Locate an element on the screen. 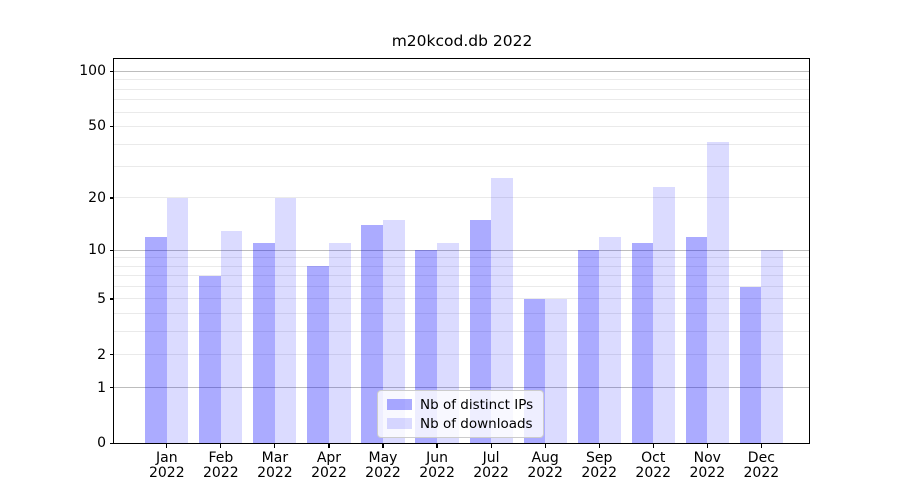 This screenshot has height=500, width=900. bar-nb-of-downloads-jul is located at coordinates (502, 310).